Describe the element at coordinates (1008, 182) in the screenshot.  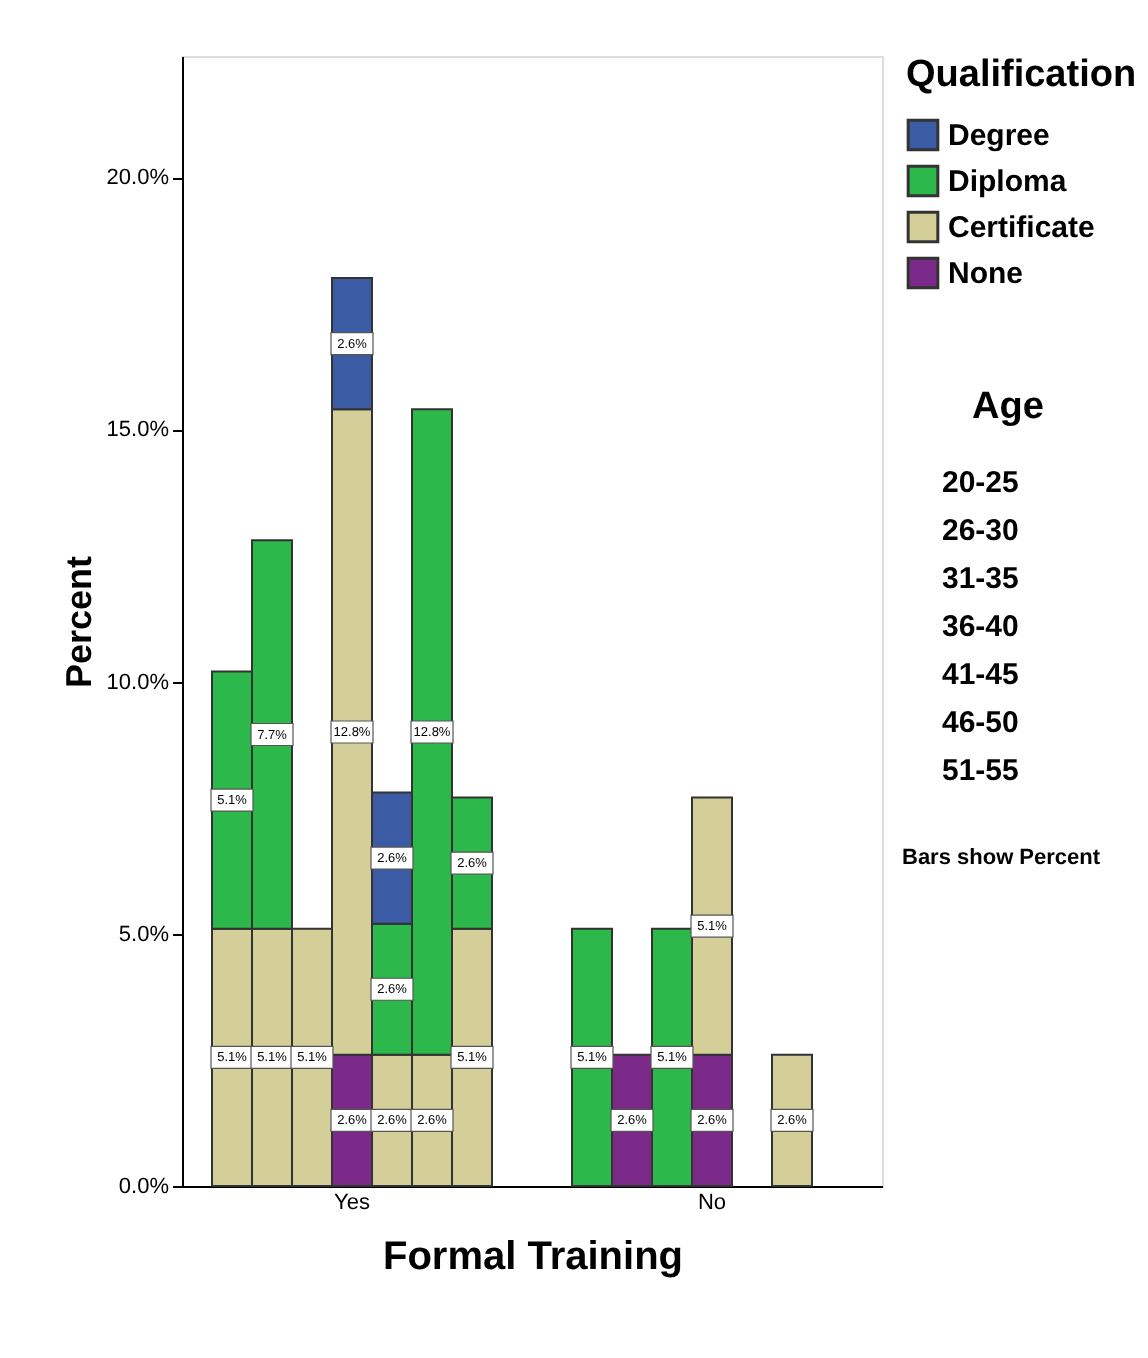
I see `legend-label: Diploma` at that location.